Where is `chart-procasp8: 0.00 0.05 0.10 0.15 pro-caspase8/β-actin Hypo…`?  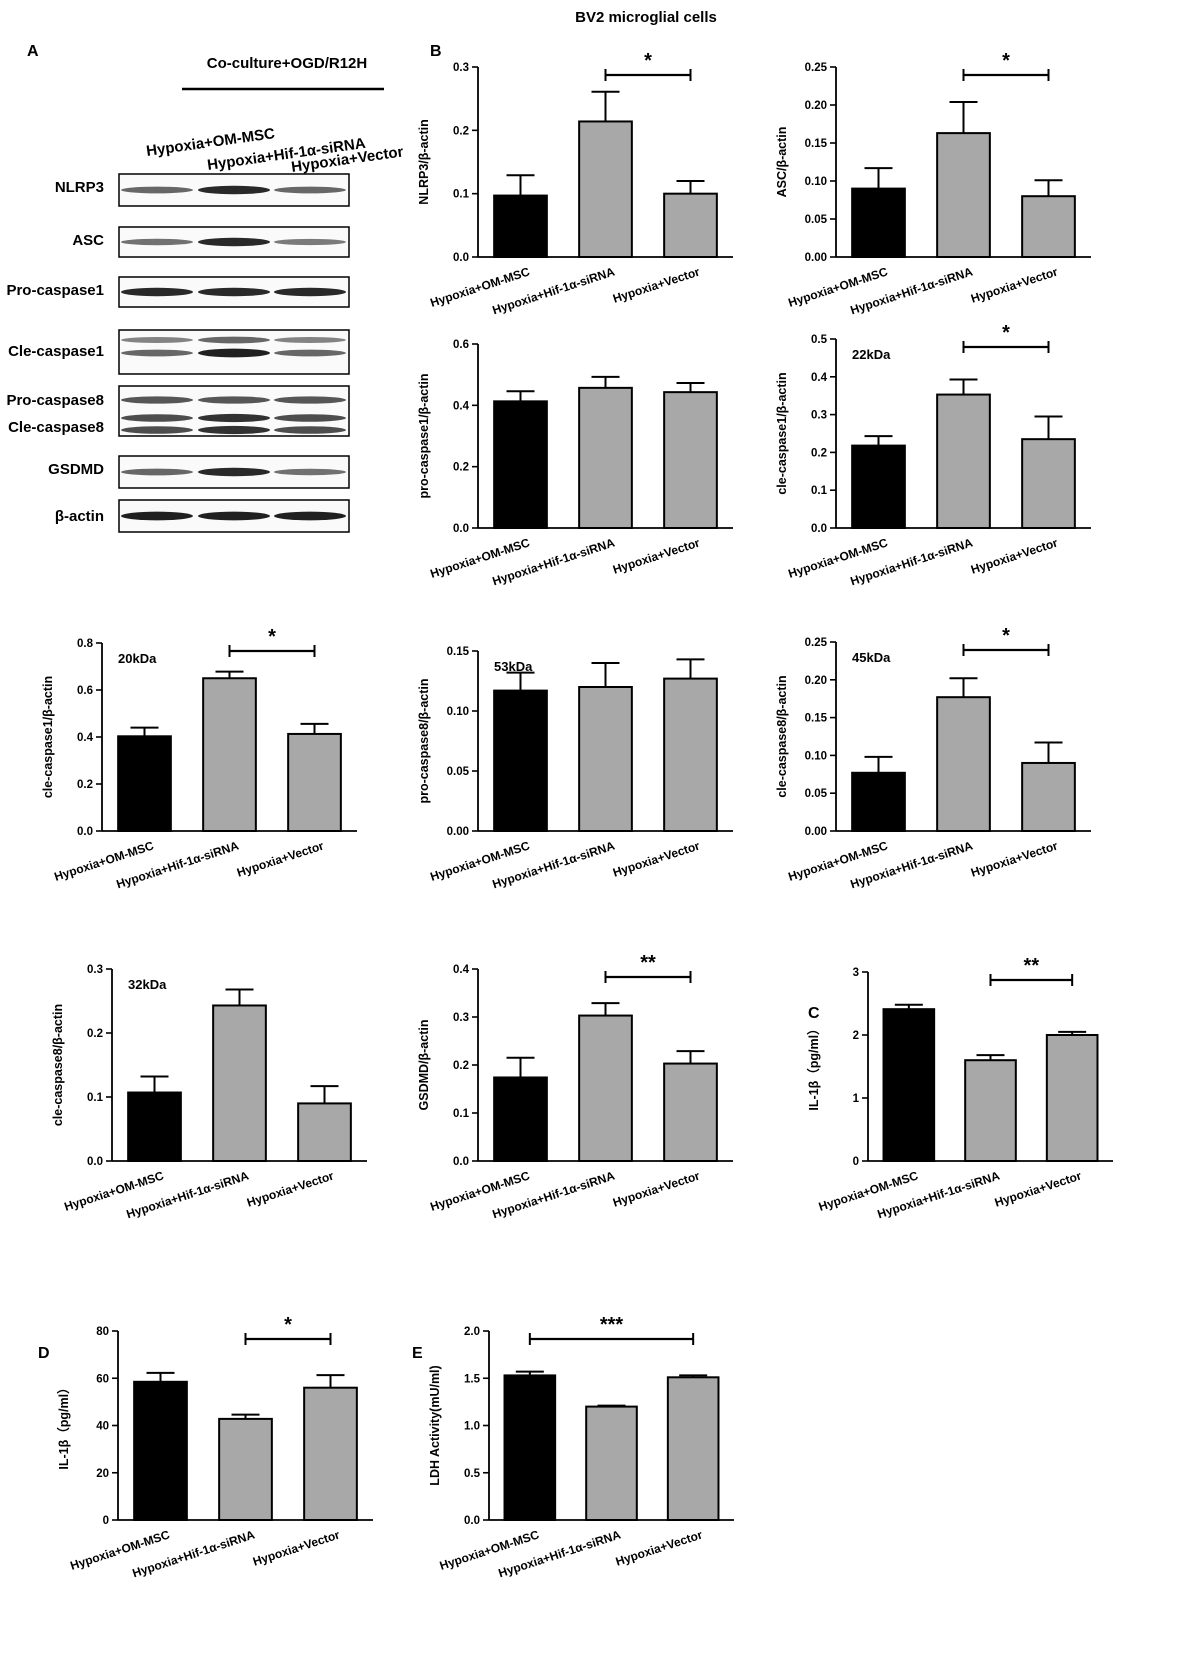
chart-procasp8: 0.00 0.05 0.10 0.15 pro-caspase8/β-actin Hypo… is located at coordinates (575, 768).